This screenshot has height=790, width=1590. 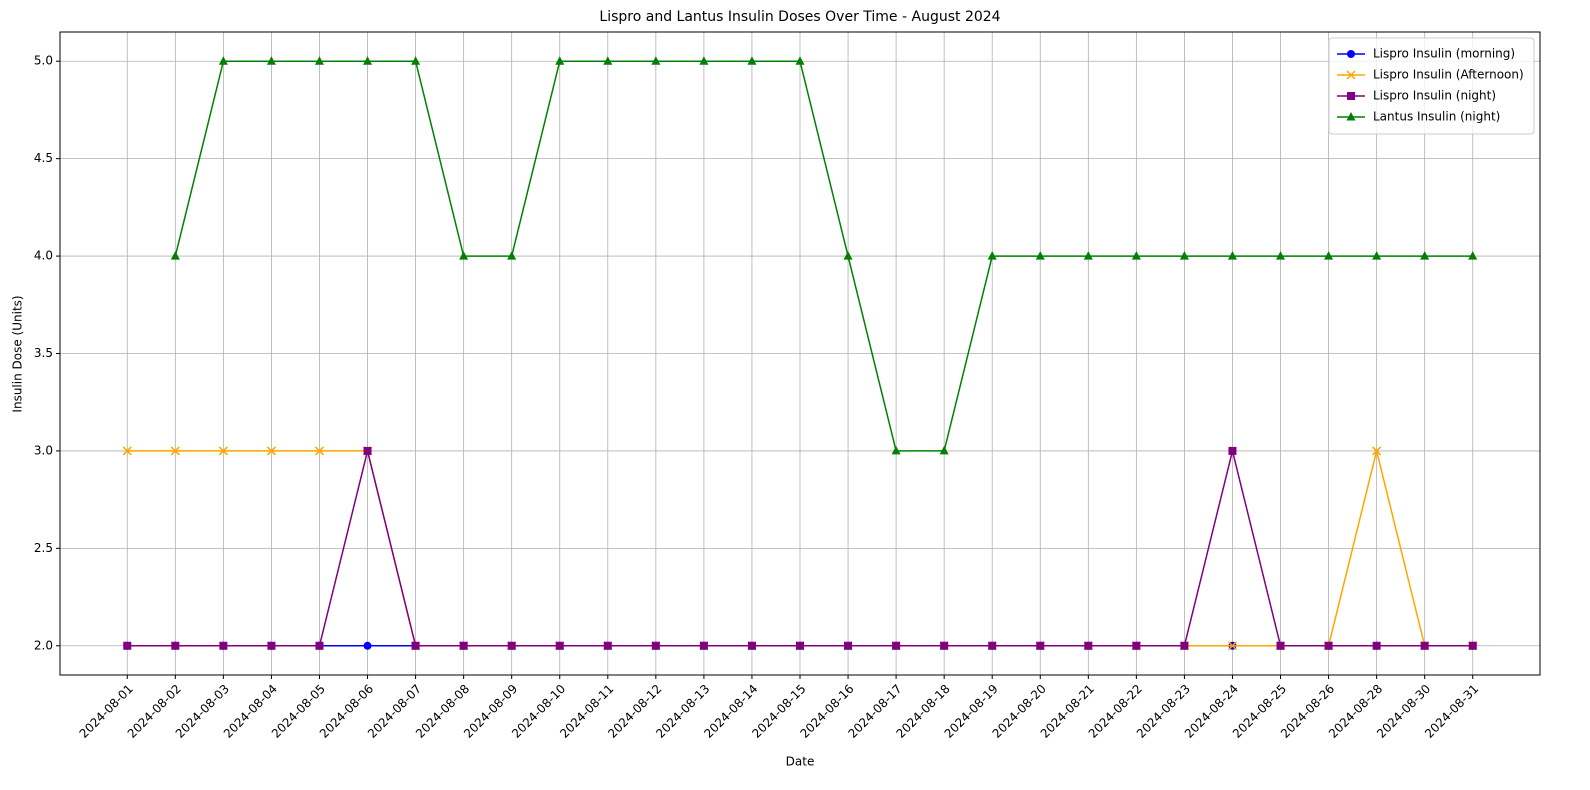 What do you see at coordinates (43, 256) in the screenshot?
I see `y-tick-label: 4.0` at bounding box center [43, 256].